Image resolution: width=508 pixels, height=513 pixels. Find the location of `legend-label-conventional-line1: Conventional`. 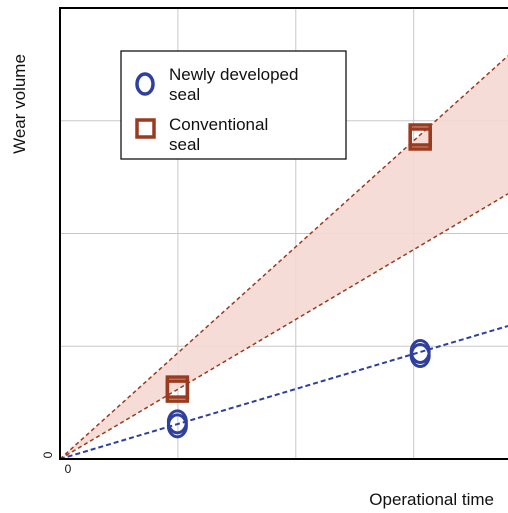

legend-label-conventional-line1: Conventional is located at coordinates (218, 124).